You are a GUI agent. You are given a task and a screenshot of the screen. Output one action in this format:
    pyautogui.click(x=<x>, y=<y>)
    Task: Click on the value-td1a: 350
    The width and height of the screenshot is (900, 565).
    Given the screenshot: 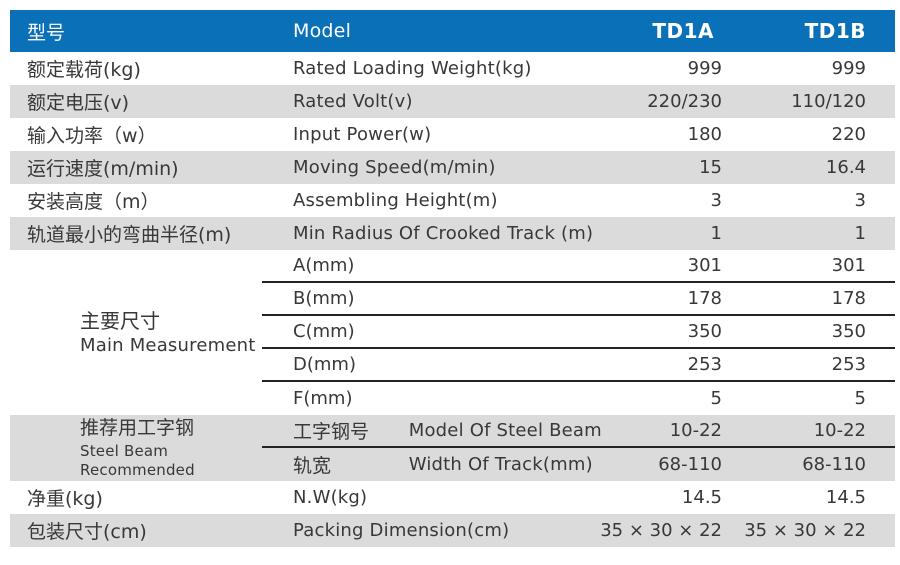 What is the action you would take?
    pyautogui.click(x=704, y=331)
    